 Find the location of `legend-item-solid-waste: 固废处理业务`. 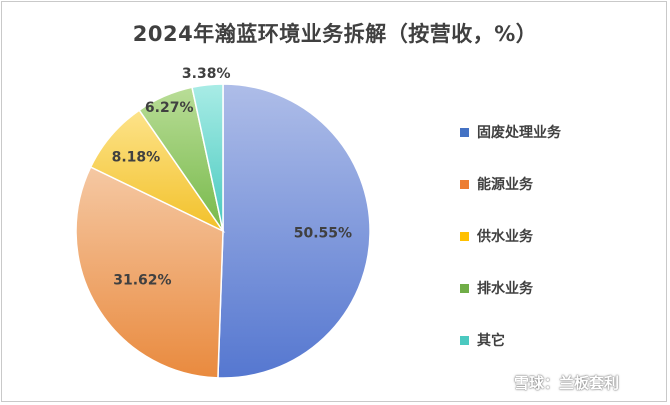

legend-item-solid-waste: 固废处理业务 is located at coordinates (510, 132).